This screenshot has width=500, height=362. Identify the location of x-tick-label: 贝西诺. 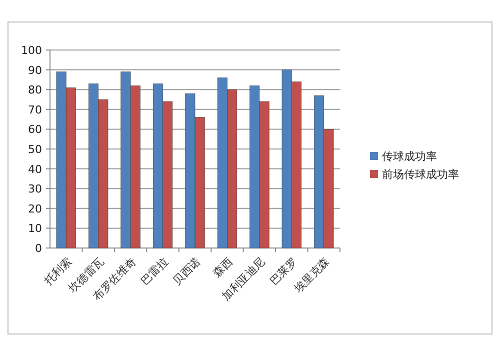
(187, 271).